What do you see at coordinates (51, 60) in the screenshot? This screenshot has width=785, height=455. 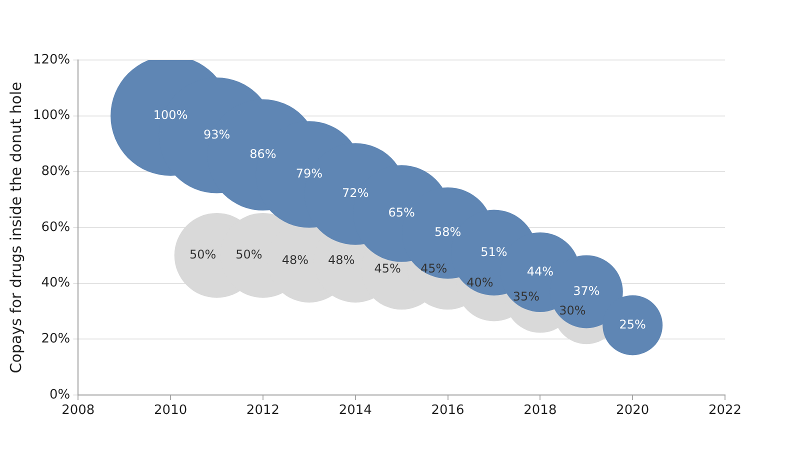 I see `y-tick-label: 120%` at bounding box center [51, 60].